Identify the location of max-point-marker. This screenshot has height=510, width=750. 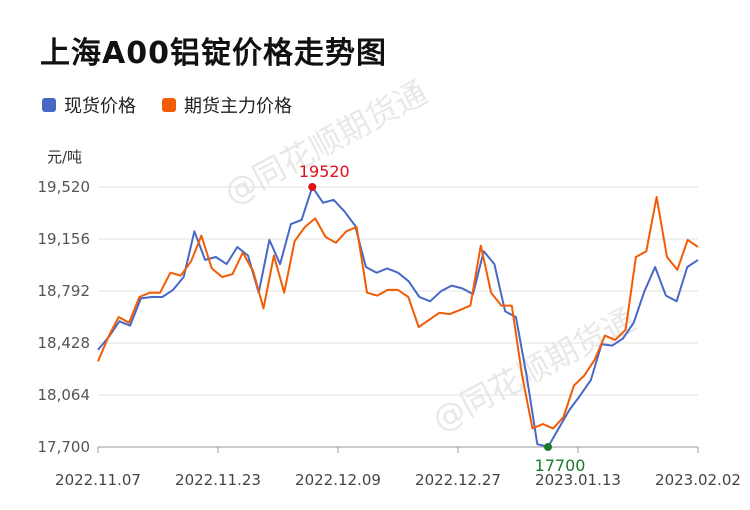
(312, 187).